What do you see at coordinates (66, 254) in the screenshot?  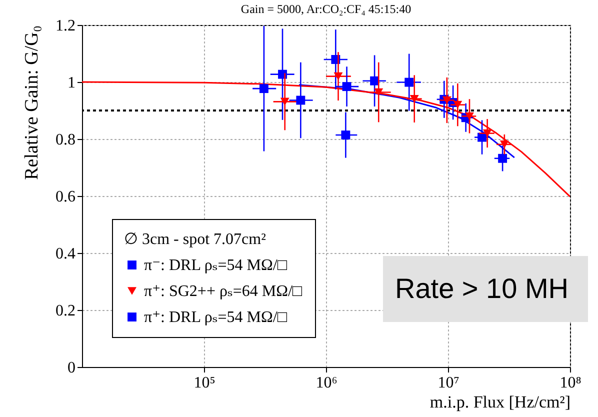 I see `y-tick-label: 0.4` at bounding box center [66, 254].